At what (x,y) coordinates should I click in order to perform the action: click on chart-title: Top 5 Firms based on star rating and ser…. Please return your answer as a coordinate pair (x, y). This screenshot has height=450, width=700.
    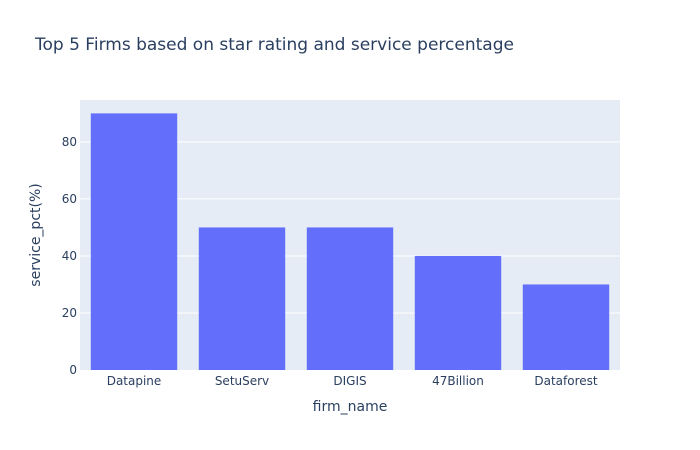
    Looking at the image, I should click on (274, 45).